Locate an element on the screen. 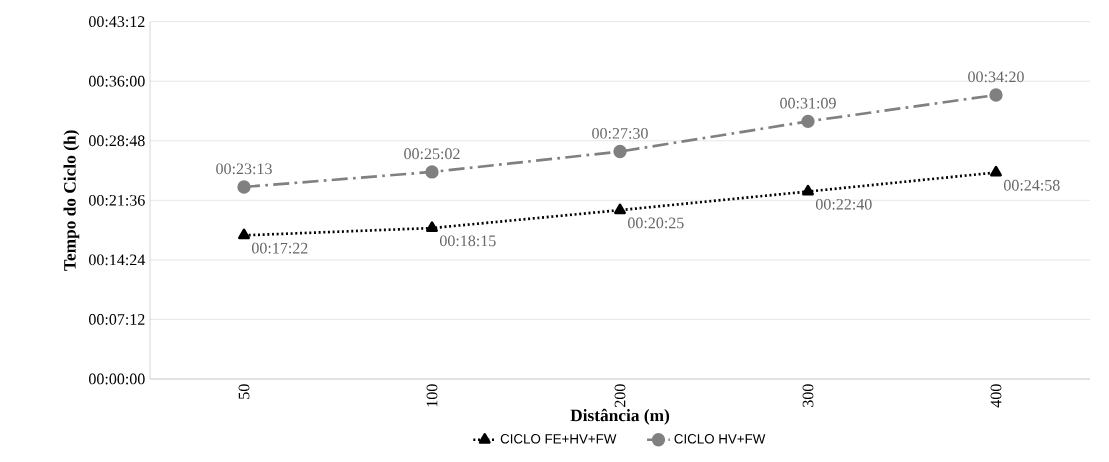 The image size is (1109, 462). legend-label: CICLO FE+HV+FW is located at coordinates (558, 439).